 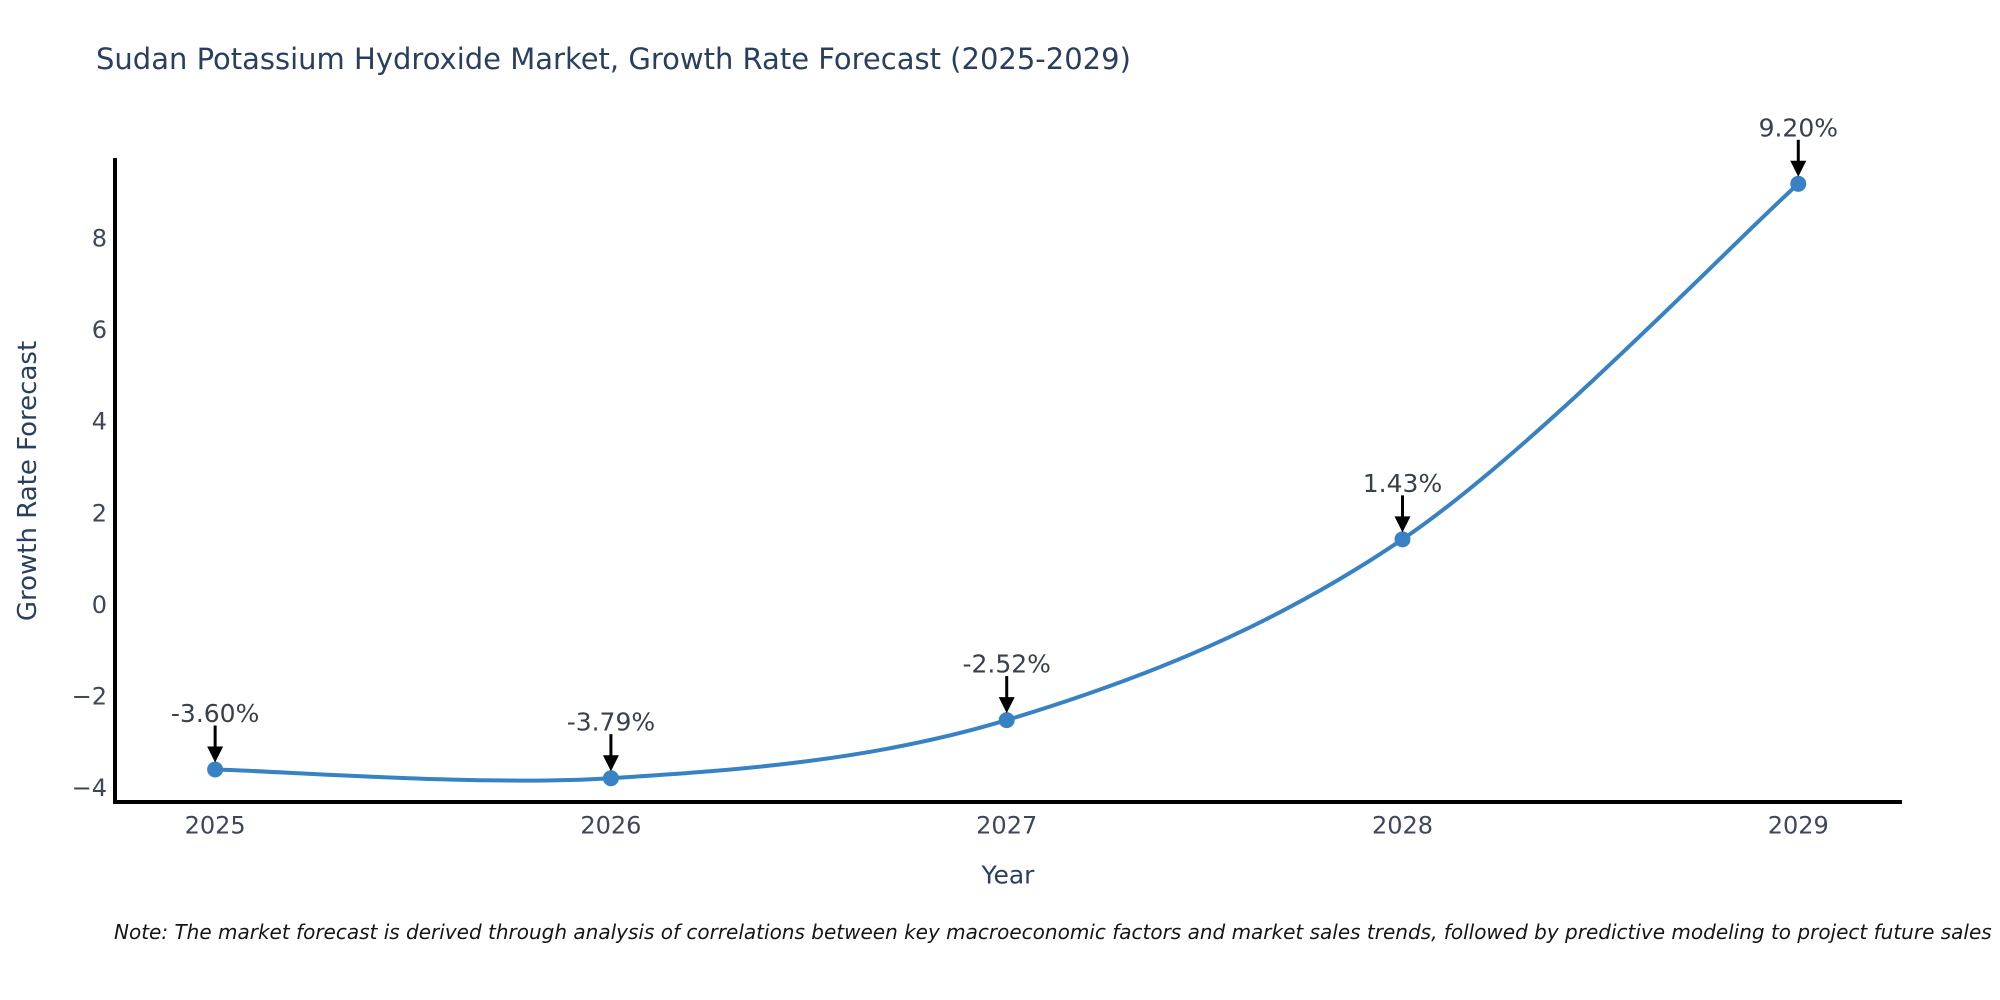 I want to click on y-tick-label: −4, so click(x=89, y=788).